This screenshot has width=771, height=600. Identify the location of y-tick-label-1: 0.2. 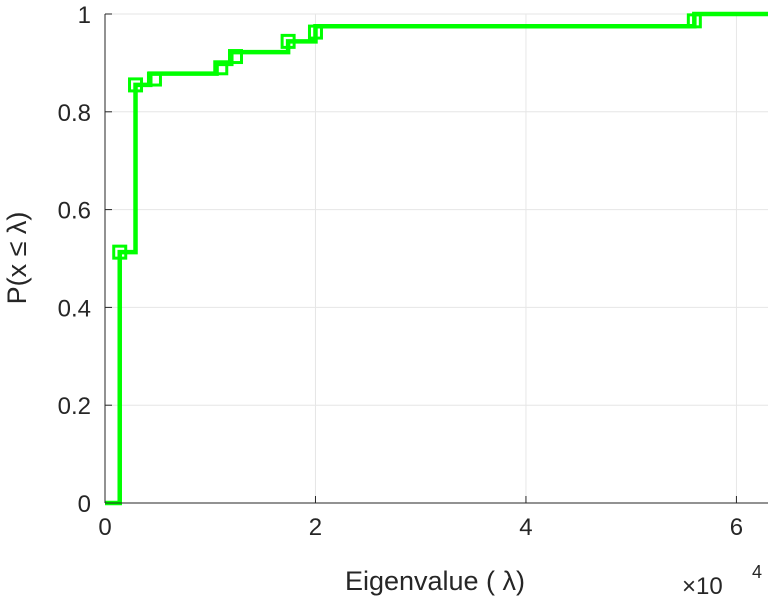
(74, 406).